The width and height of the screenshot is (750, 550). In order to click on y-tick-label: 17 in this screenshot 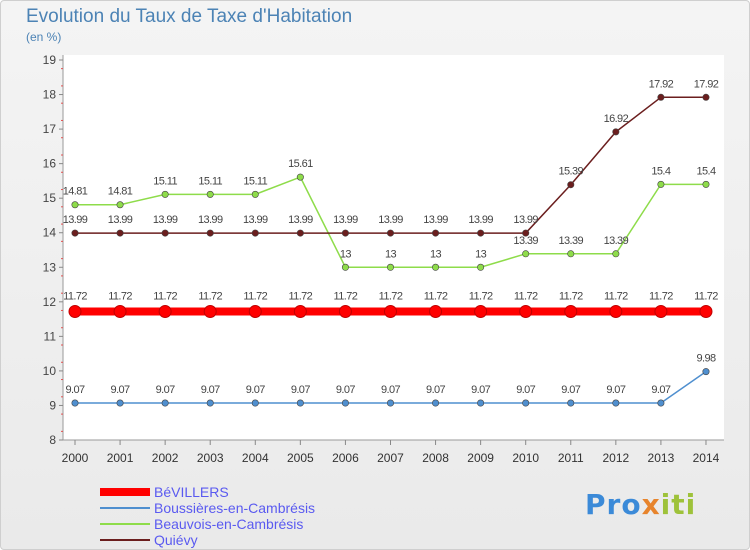, I will do `click(50, 129)`.